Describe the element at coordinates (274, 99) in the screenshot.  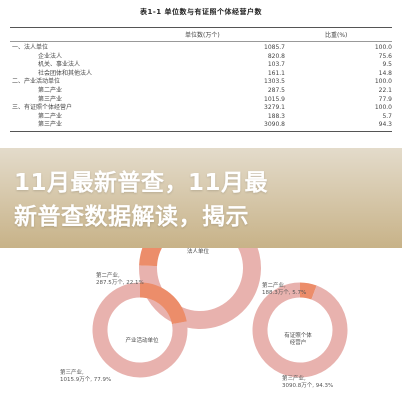
I see `row-count: 1015.9` at that location.